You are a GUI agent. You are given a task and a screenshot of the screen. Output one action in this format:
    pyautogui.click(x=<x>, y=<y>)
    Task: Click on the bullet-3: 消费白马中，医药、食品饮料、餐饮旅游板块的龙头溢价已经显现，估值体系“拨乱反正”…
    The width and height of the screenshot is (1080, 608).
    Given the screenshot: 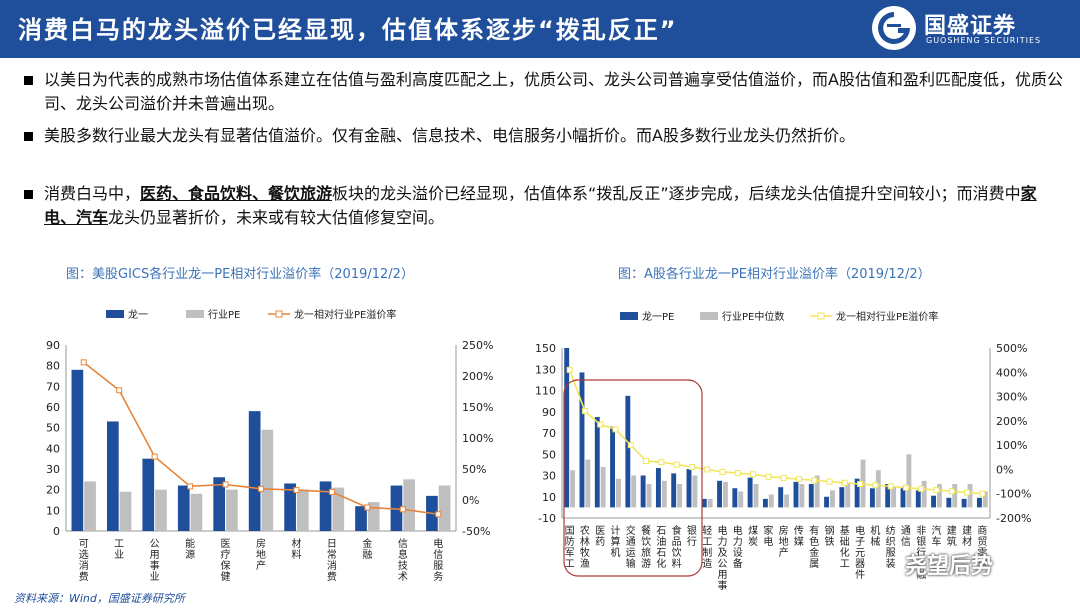 What is the action you would take?
    pyautogui.click(x=544, y=206)
    